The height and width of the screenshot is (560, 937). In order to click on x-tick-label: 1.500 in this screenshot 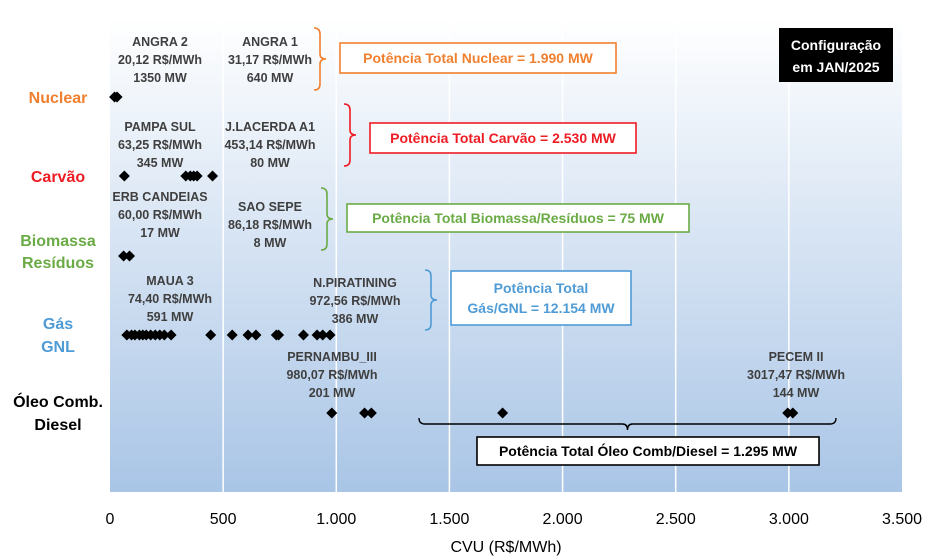, I will do `click(449, 519)`.